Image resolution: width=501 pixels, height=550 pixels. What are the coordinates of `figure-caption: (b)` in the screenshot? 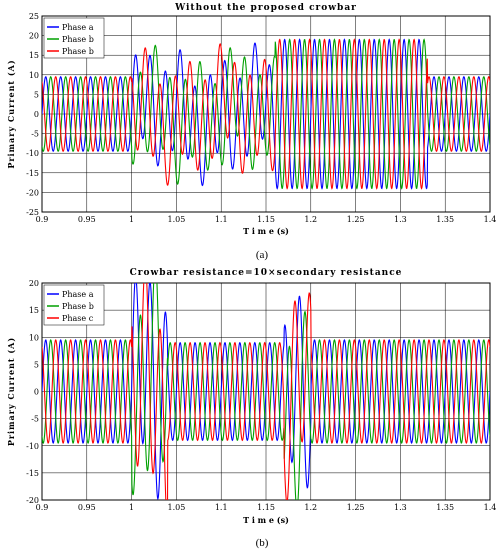 It's located at (262, 543).